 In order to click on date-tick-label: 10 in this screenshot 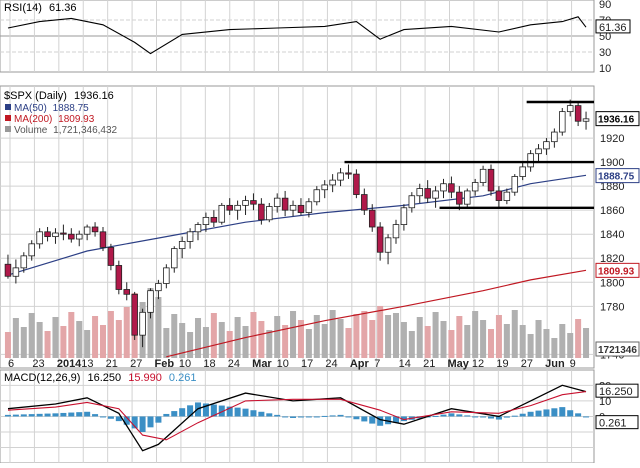, I will do `click(185, 364)`.